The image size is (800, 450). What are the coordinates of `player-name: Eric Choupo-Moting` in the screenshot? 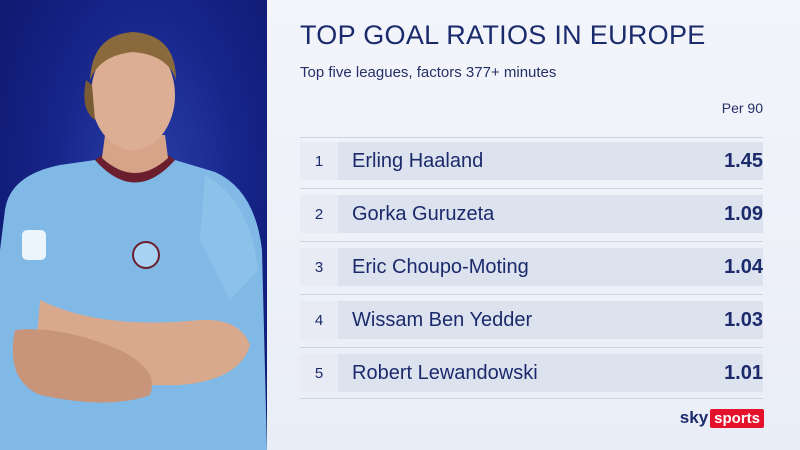 It's located at (440, 267).